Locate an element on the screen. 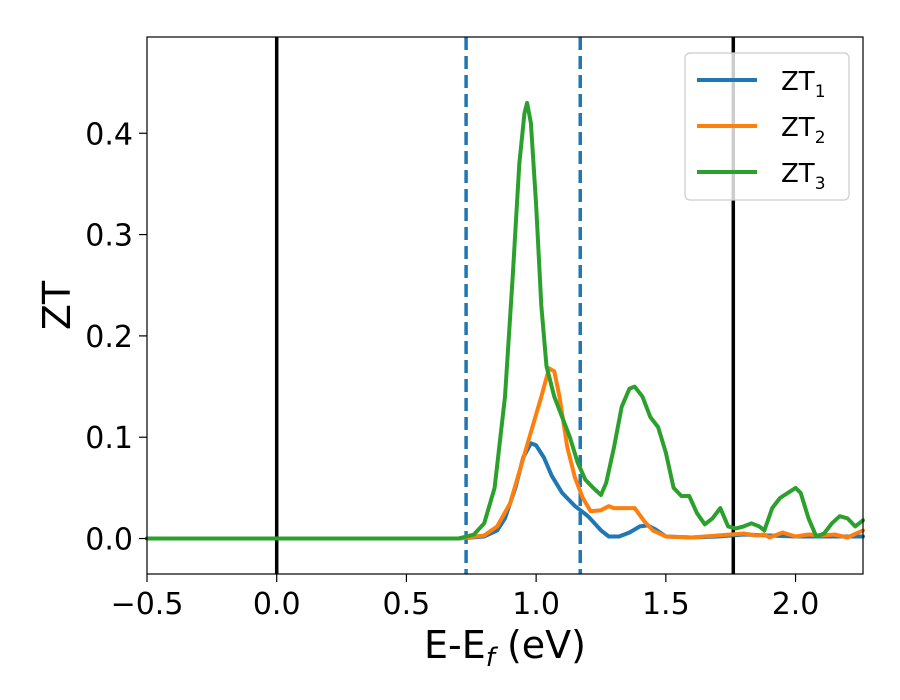  legend-box is located at coordinates (767, 126).